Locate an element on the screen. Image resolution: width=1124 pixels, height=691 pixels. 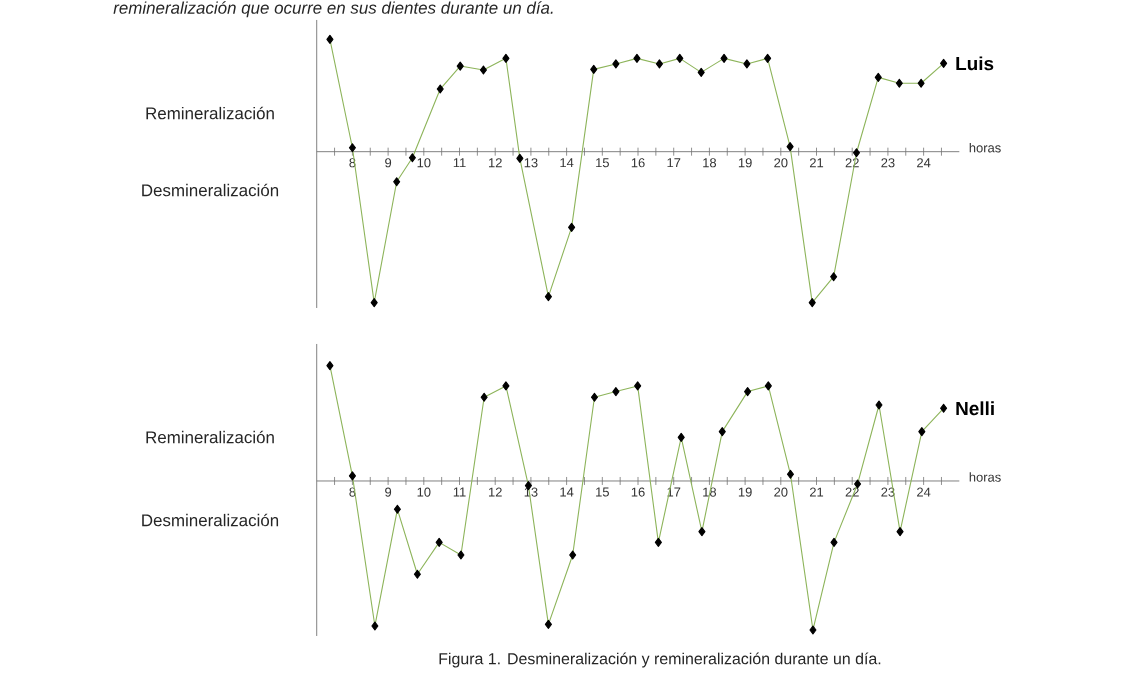
text: remineralización que ocurre en sus dientes durante un día. is located at coordinates (333, 9).